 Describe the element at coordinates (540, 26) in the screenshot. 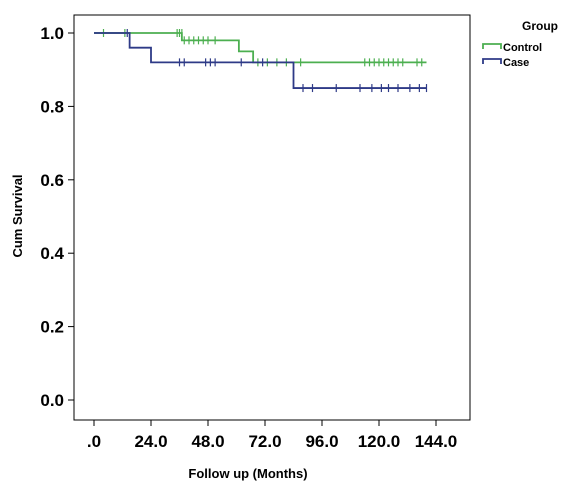

I see `legend-title: Group` at that location.